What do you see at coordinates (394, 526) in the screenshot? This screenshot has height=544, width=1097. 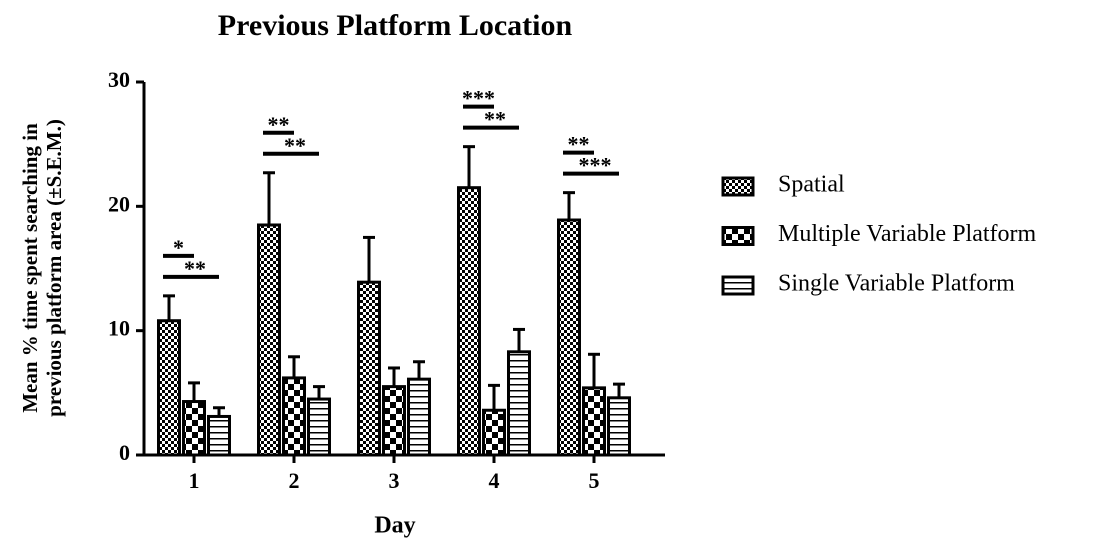 I see `x-axis-label: Day` at bounding box center [394, 526].